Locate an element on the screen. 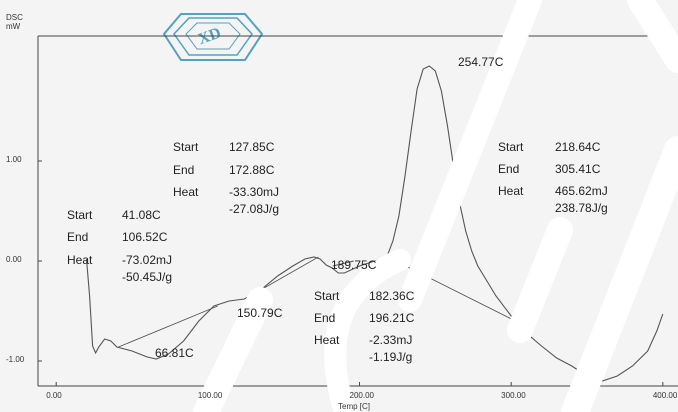 Image resolution: width=678 pixels, height=412 pixels. event-heat-per-gram: -1.19J/g is located at coordinates (391, 357).